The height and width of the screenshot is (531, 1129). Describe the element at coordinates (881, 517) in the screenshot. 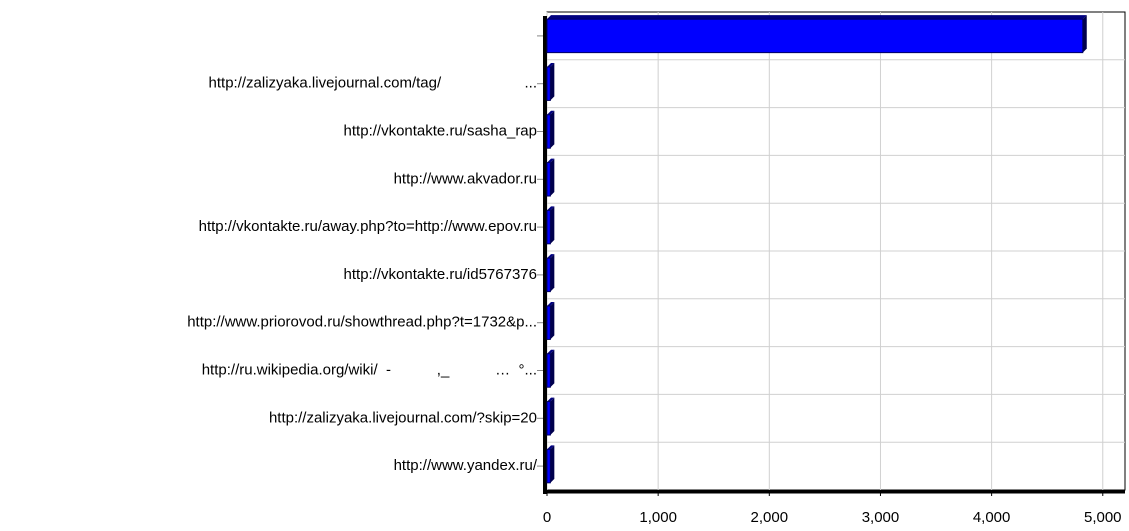

I see `x-tick-label: 3,000` at that location.